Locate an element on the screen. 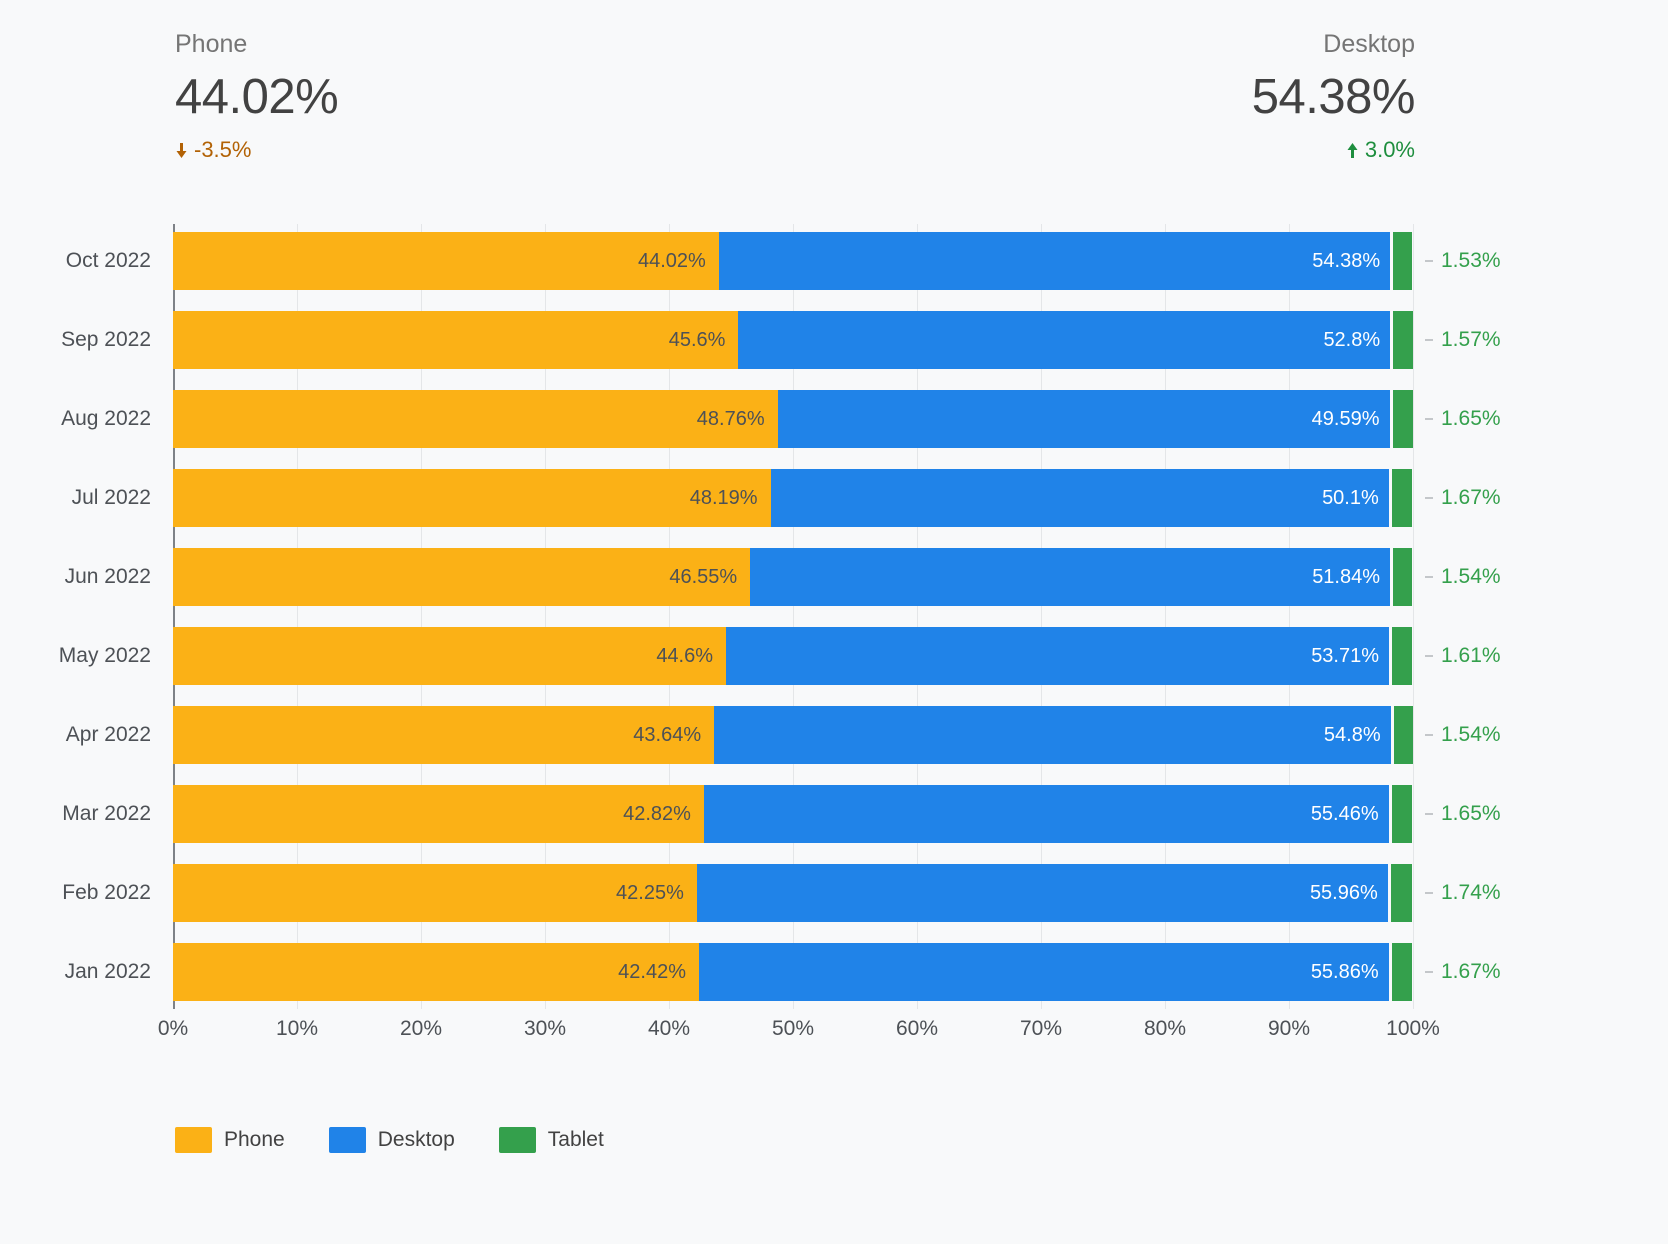 This screenshot has height=1244, width=1668. bar-row: 44.6% 53.71% is located at coordinates (793, 656).